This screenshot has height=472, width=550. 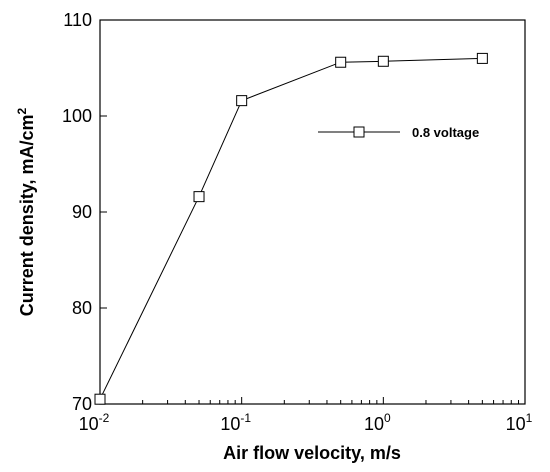 What do you see at coordinates (82, 308) in the screenshot?
I see `y-tick-label: 80` at bounding box center [82, 308].